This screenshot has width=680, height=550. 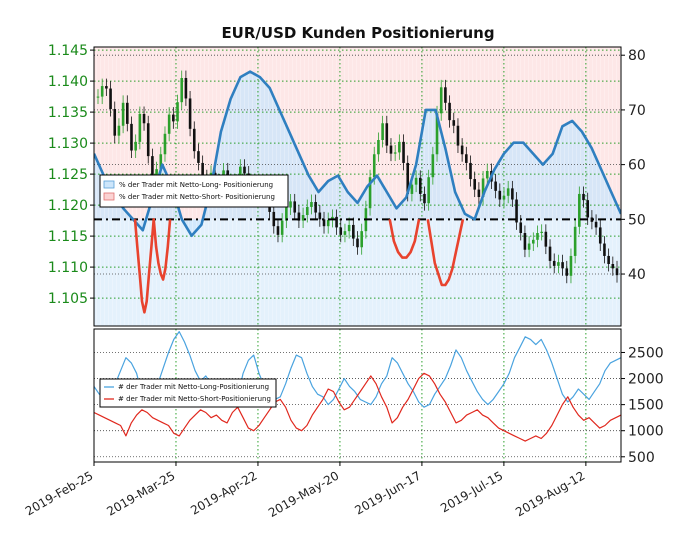 I want to click on left-tick-label-1: 1.140, so click(x=68, y=82).